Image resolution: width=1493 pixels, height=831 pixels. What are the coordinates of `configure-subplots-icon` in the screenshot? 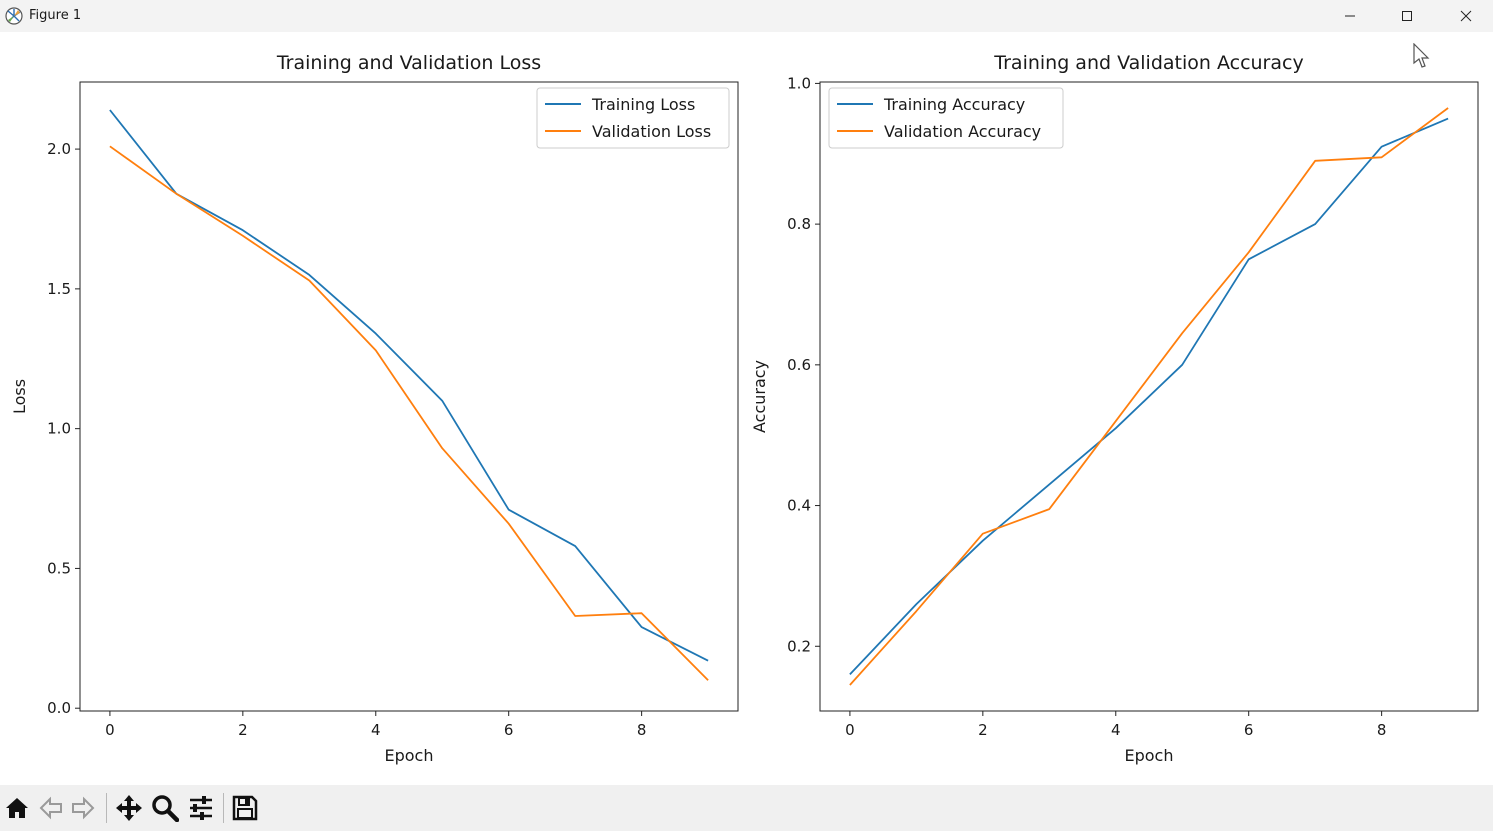 It's located at (201, 808).